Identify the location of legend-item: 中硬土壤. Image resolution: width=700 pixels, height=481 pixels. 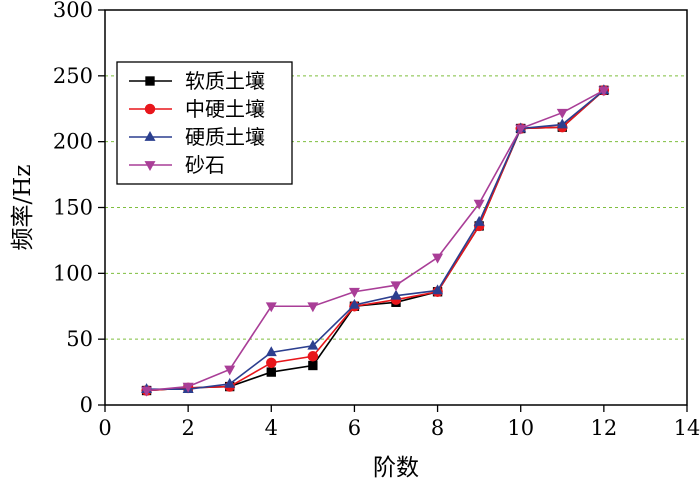
(197, 109).